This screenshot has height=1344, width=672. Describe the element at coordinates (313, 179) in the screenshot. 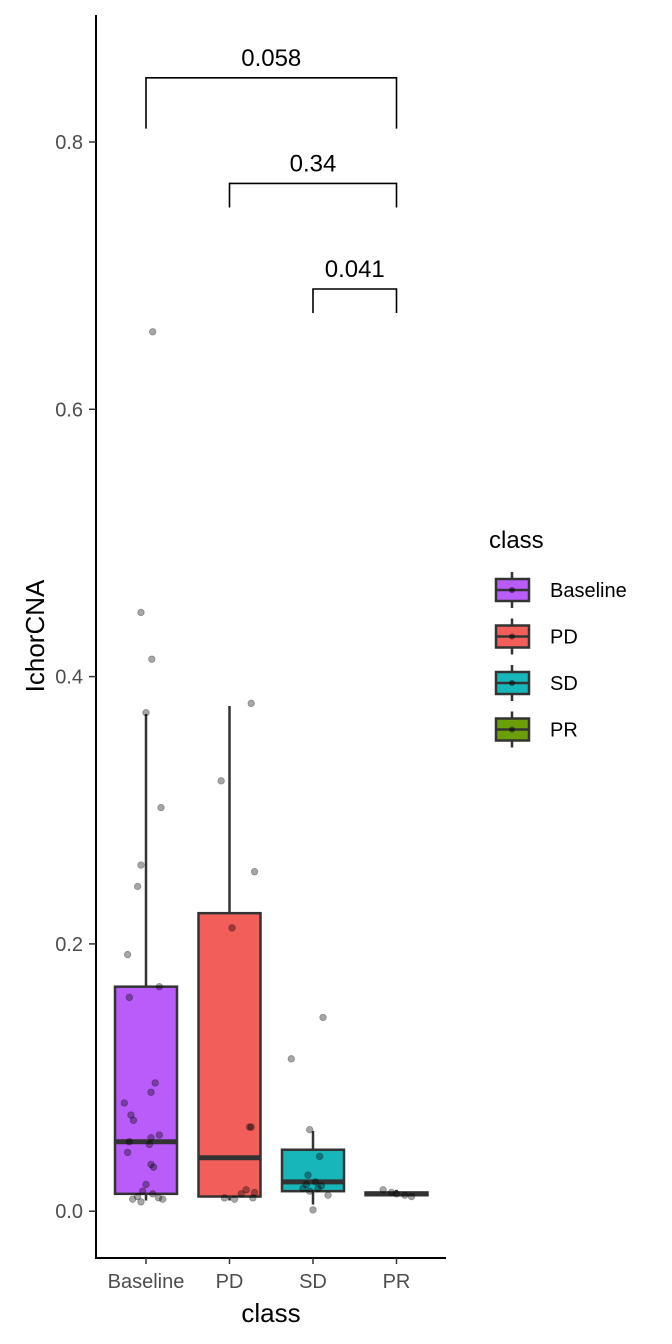

I see `comparison-pd-pr: 0.34` at that location.